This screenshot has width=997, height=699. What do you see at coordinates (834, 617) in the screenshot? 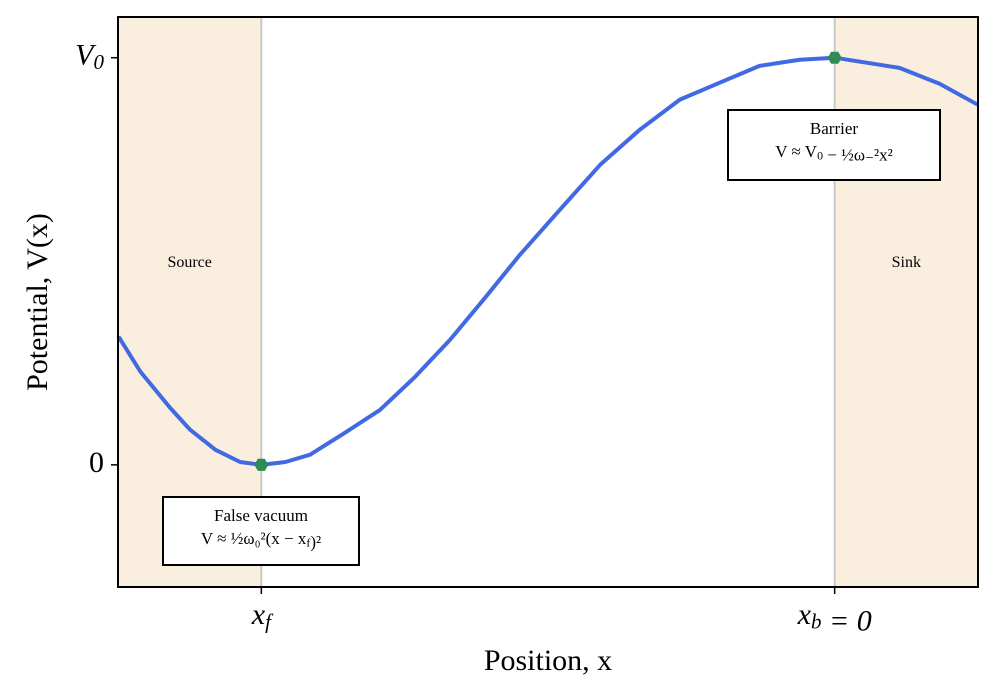
I see `x-tick-label: xb = 0` at bounding box center [834, 617].